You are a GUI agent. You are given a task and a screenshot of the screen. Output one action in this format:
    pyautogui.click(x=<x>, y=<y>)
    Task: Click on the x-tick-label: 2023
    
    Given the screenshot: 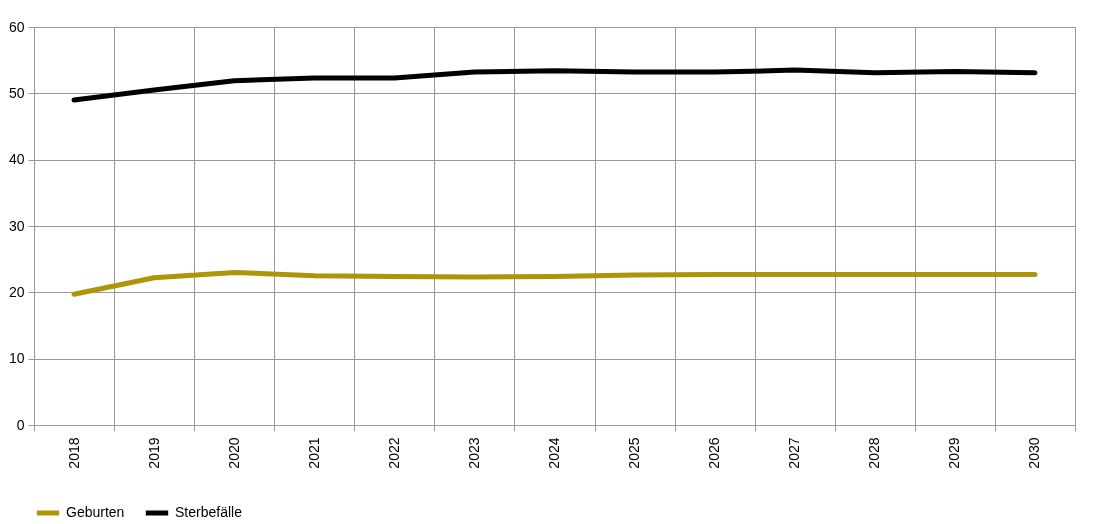 What is the action you would take?
    pyautogui.click(x=473, y=453)
    